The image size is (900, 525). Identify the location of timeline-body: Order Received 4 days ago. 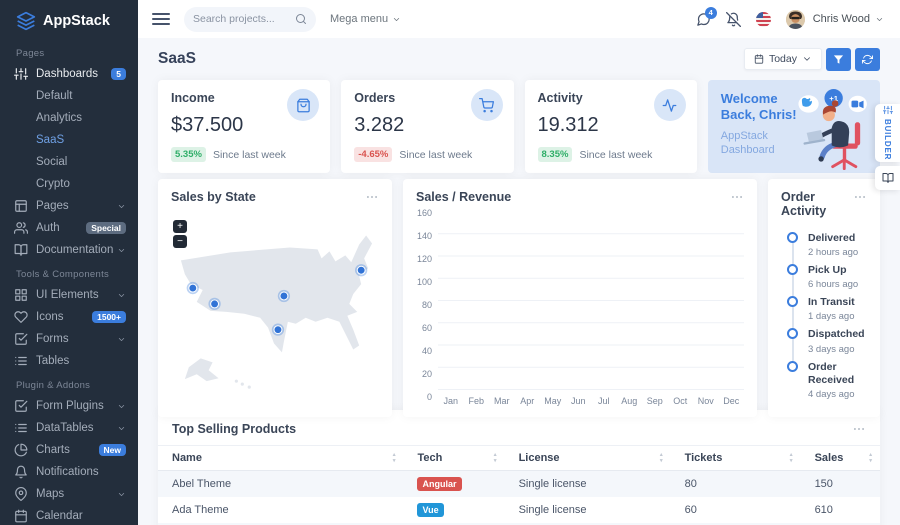
(837, 383).